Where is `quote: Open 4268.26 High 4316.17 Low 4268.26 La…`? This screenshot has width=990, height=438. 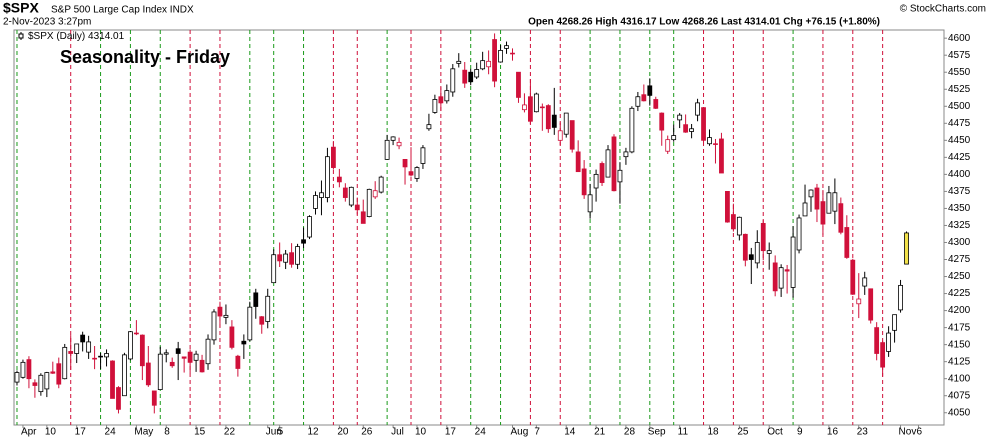
quote: Open 4268.26 High 4316.17 Low 4268.26 La… is located at coordinates (704, 22).